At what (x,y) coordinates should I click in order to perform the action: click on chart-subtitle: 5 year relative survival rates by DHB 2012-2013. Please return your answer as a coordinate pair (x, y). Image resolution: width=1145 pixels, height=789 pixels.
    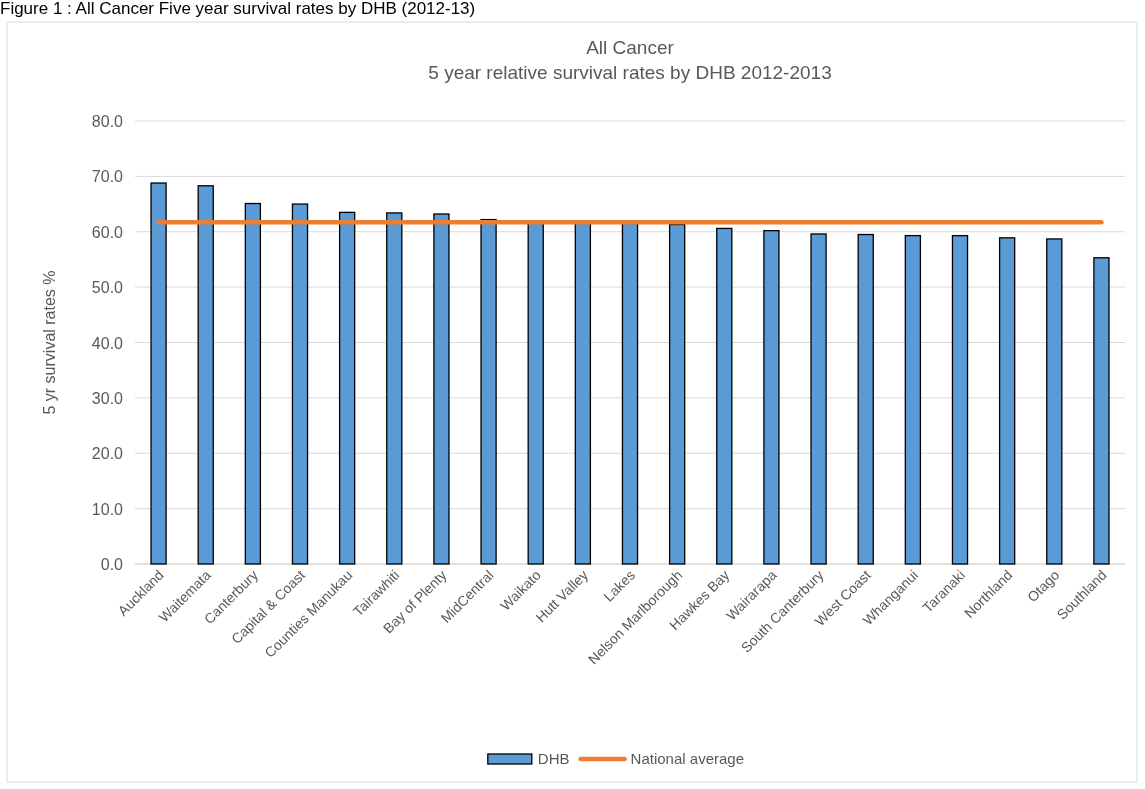
    Looking at the image, I should click on (630, 72).